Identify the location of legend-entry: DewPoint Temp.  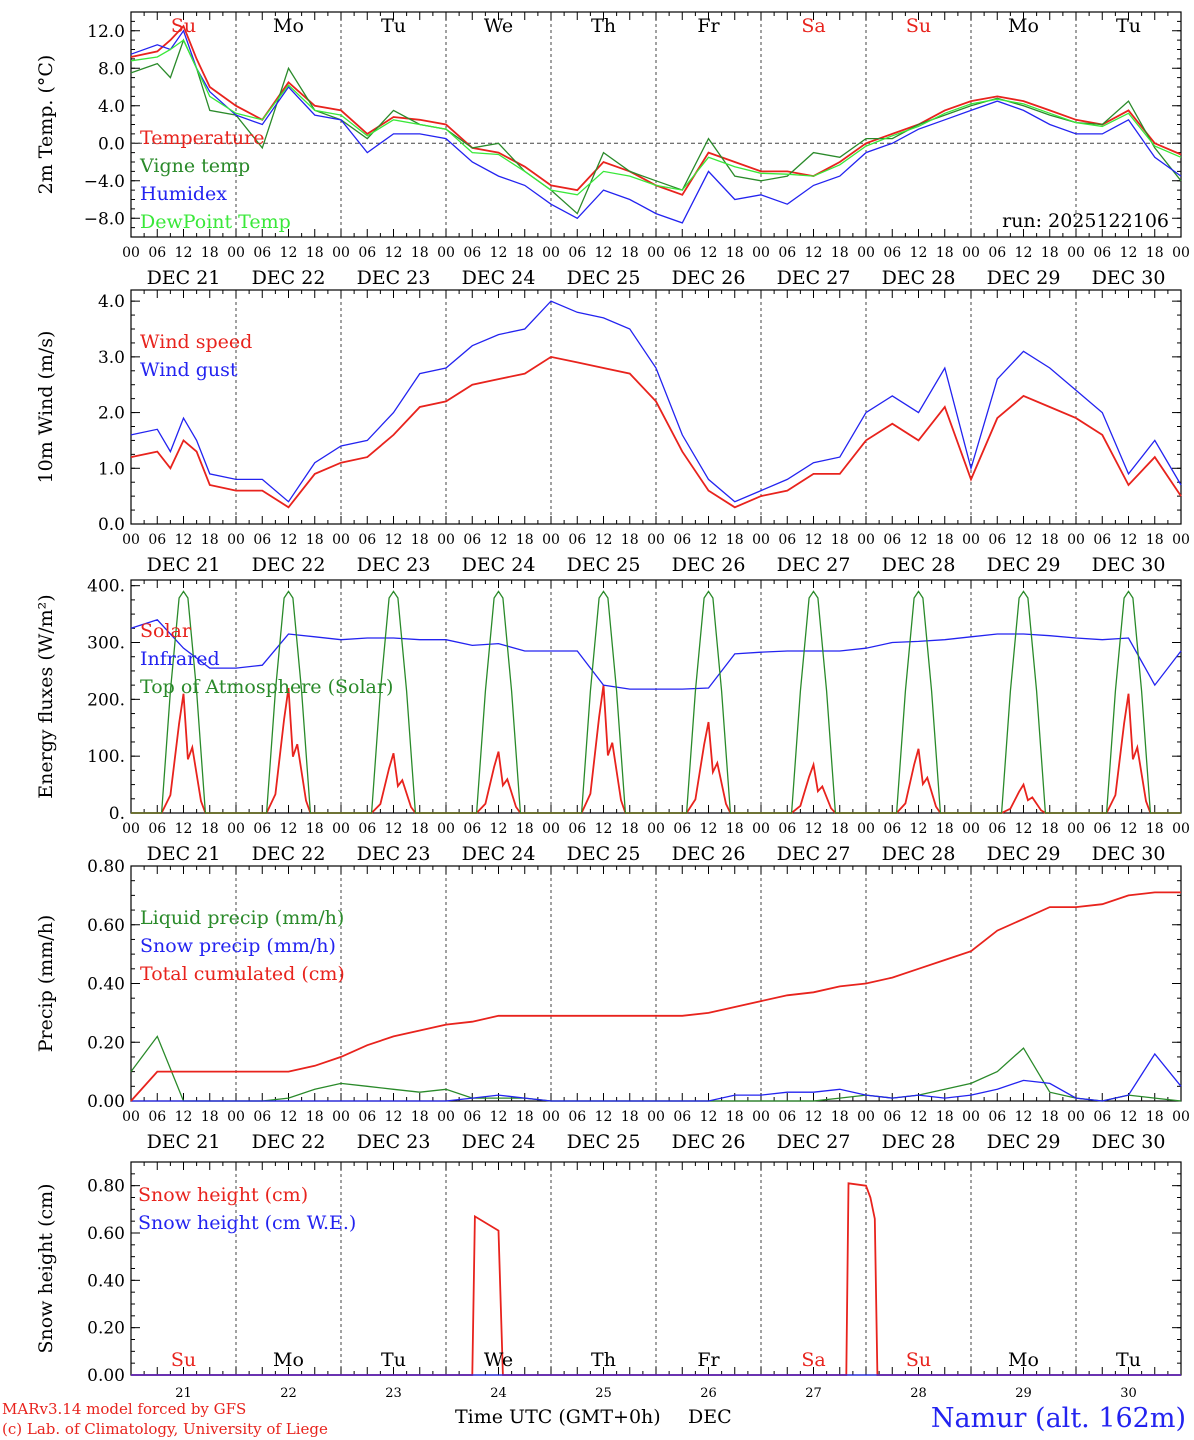
(215, 222).